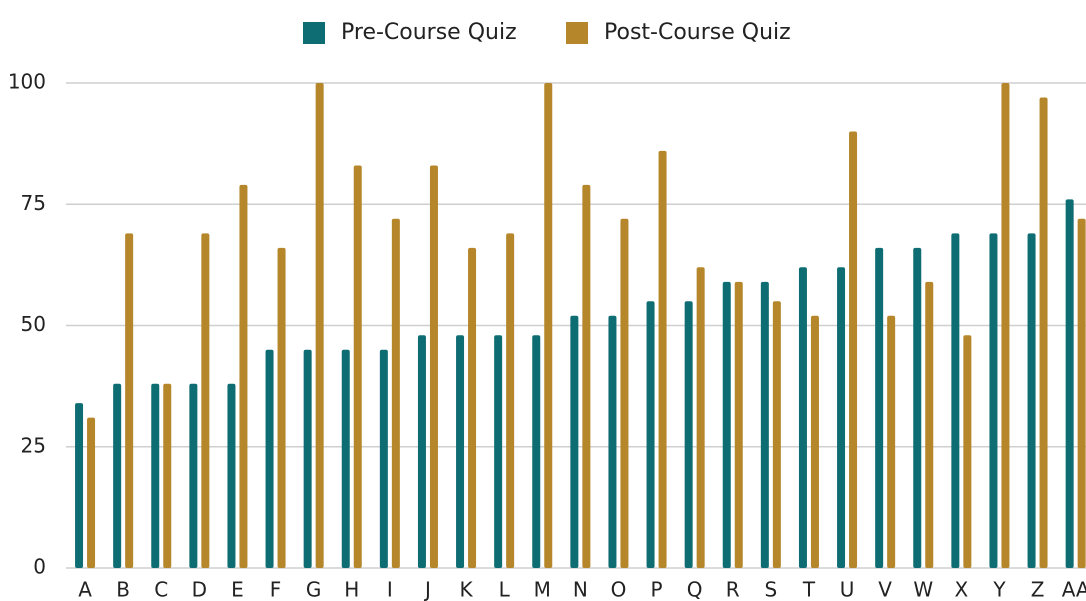 The width and height of the screenshot is (1086, 601). What do you see at coordinates (390, 589) in the screenshot?
I see `x-tick-label: I` at bounding box center [390, 589].